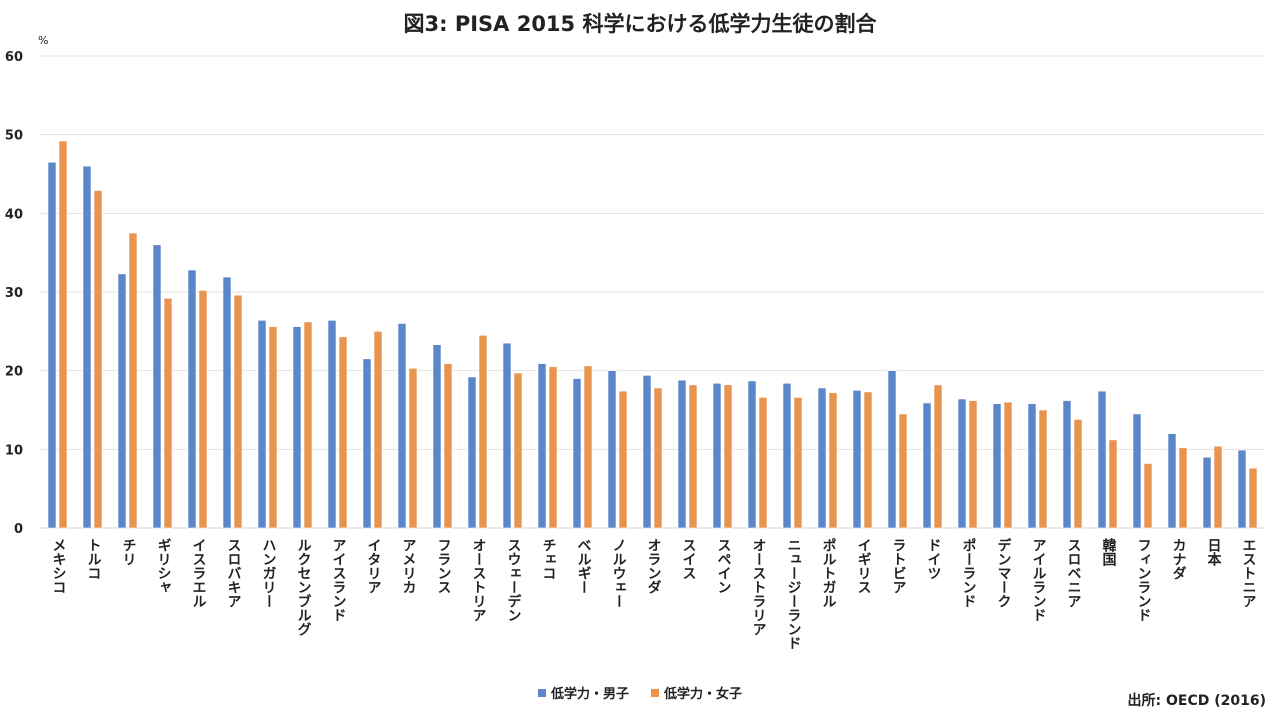  Describe the element at coordinates (338, 580) in the screenshot. I see `x-tick-label: アイスランド` at that location.